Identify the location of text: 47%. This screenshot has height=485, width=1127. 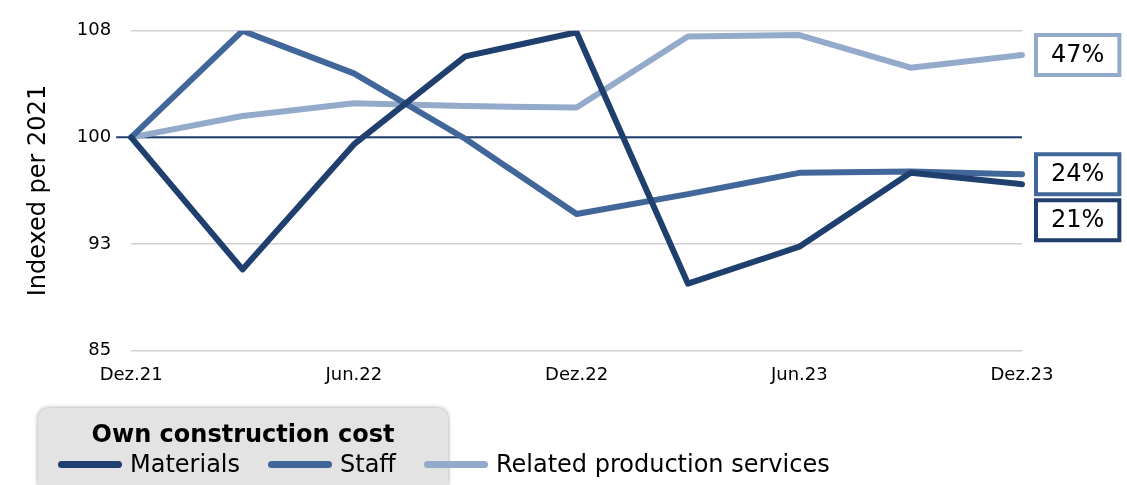
(1078, 54).